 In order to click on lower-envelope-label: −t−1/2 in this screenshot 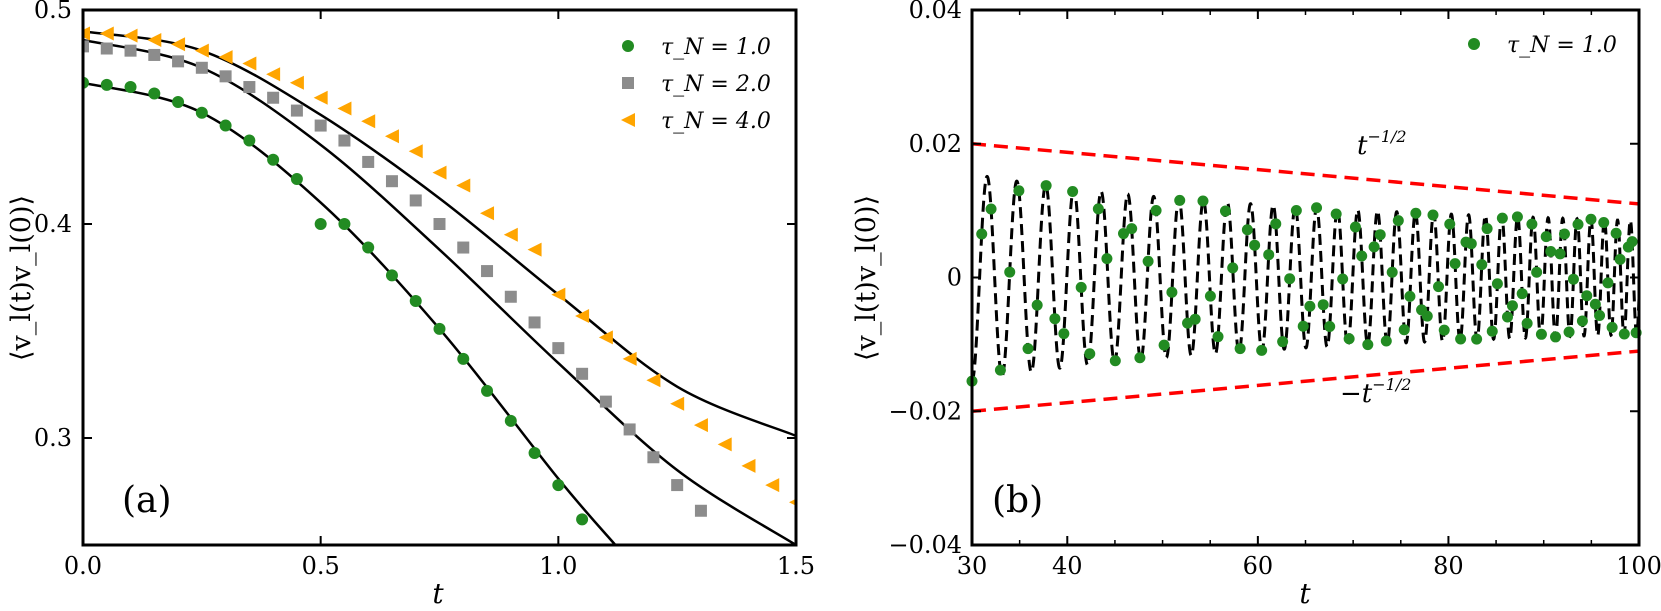, I will do `click(1375, 392)`.